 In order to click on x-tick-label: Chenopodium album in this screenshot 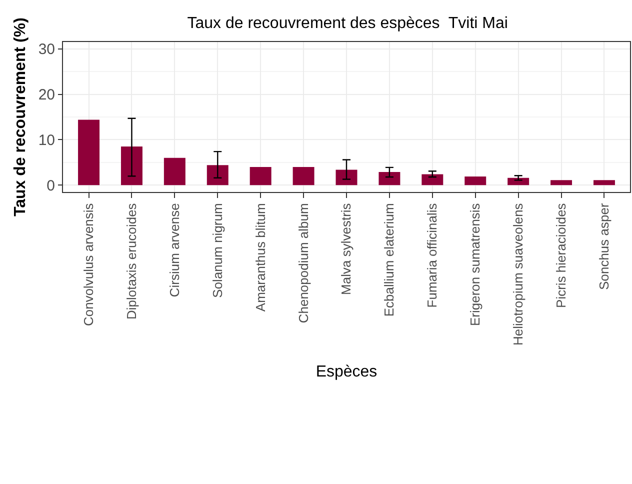, I will do `click(303, 263)`.